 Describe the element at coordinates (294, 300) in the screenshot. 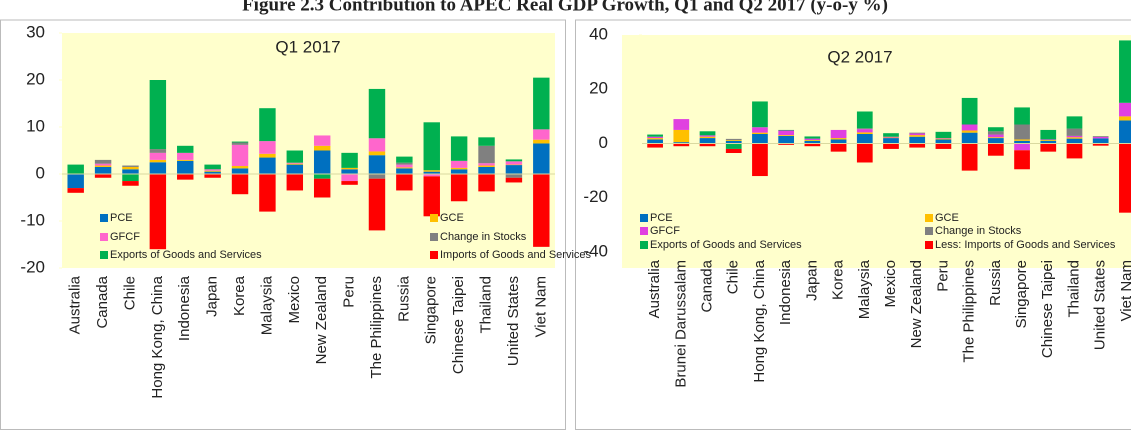

I see `x-tick-label: Mexico` at that location.